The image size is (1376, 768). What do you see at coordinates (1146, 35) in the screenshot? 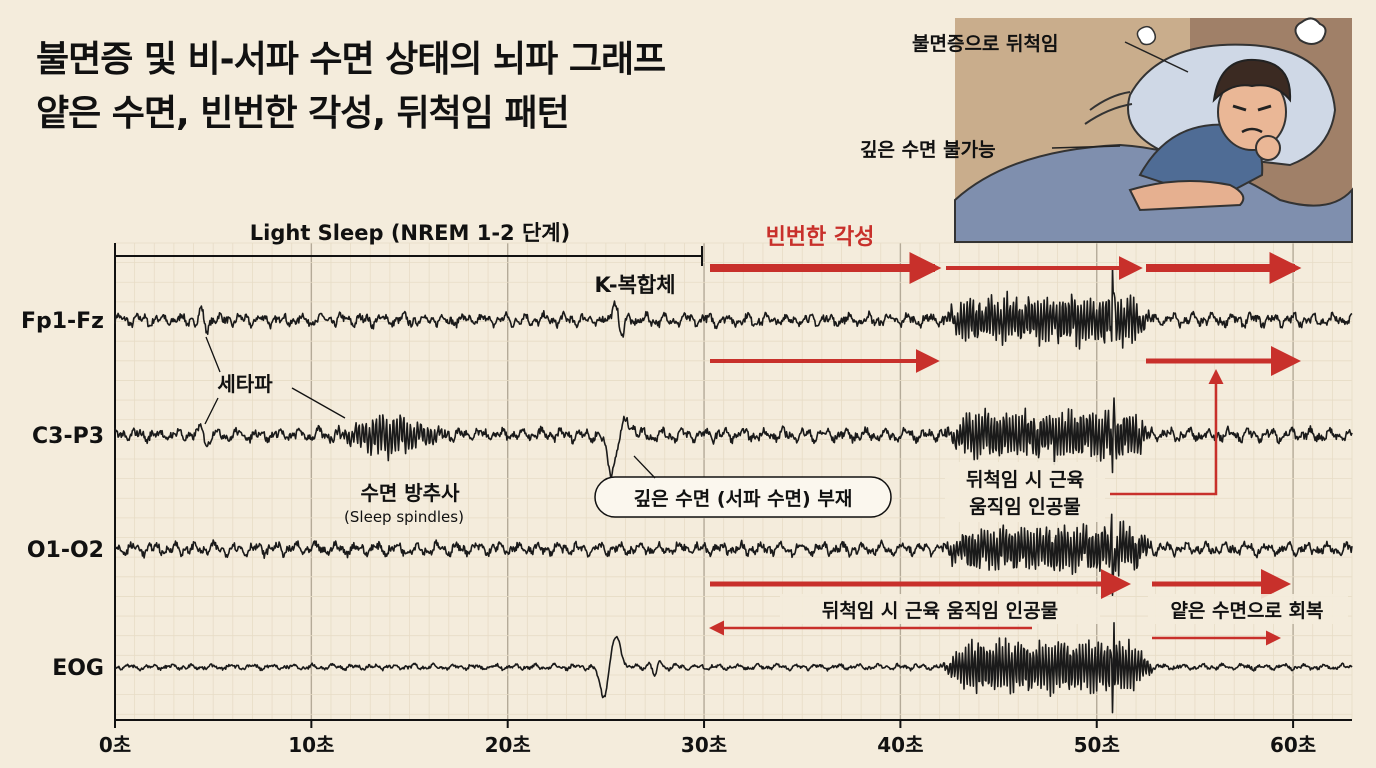
I see `puff-small-icon` at bounding box center [1146, 35].